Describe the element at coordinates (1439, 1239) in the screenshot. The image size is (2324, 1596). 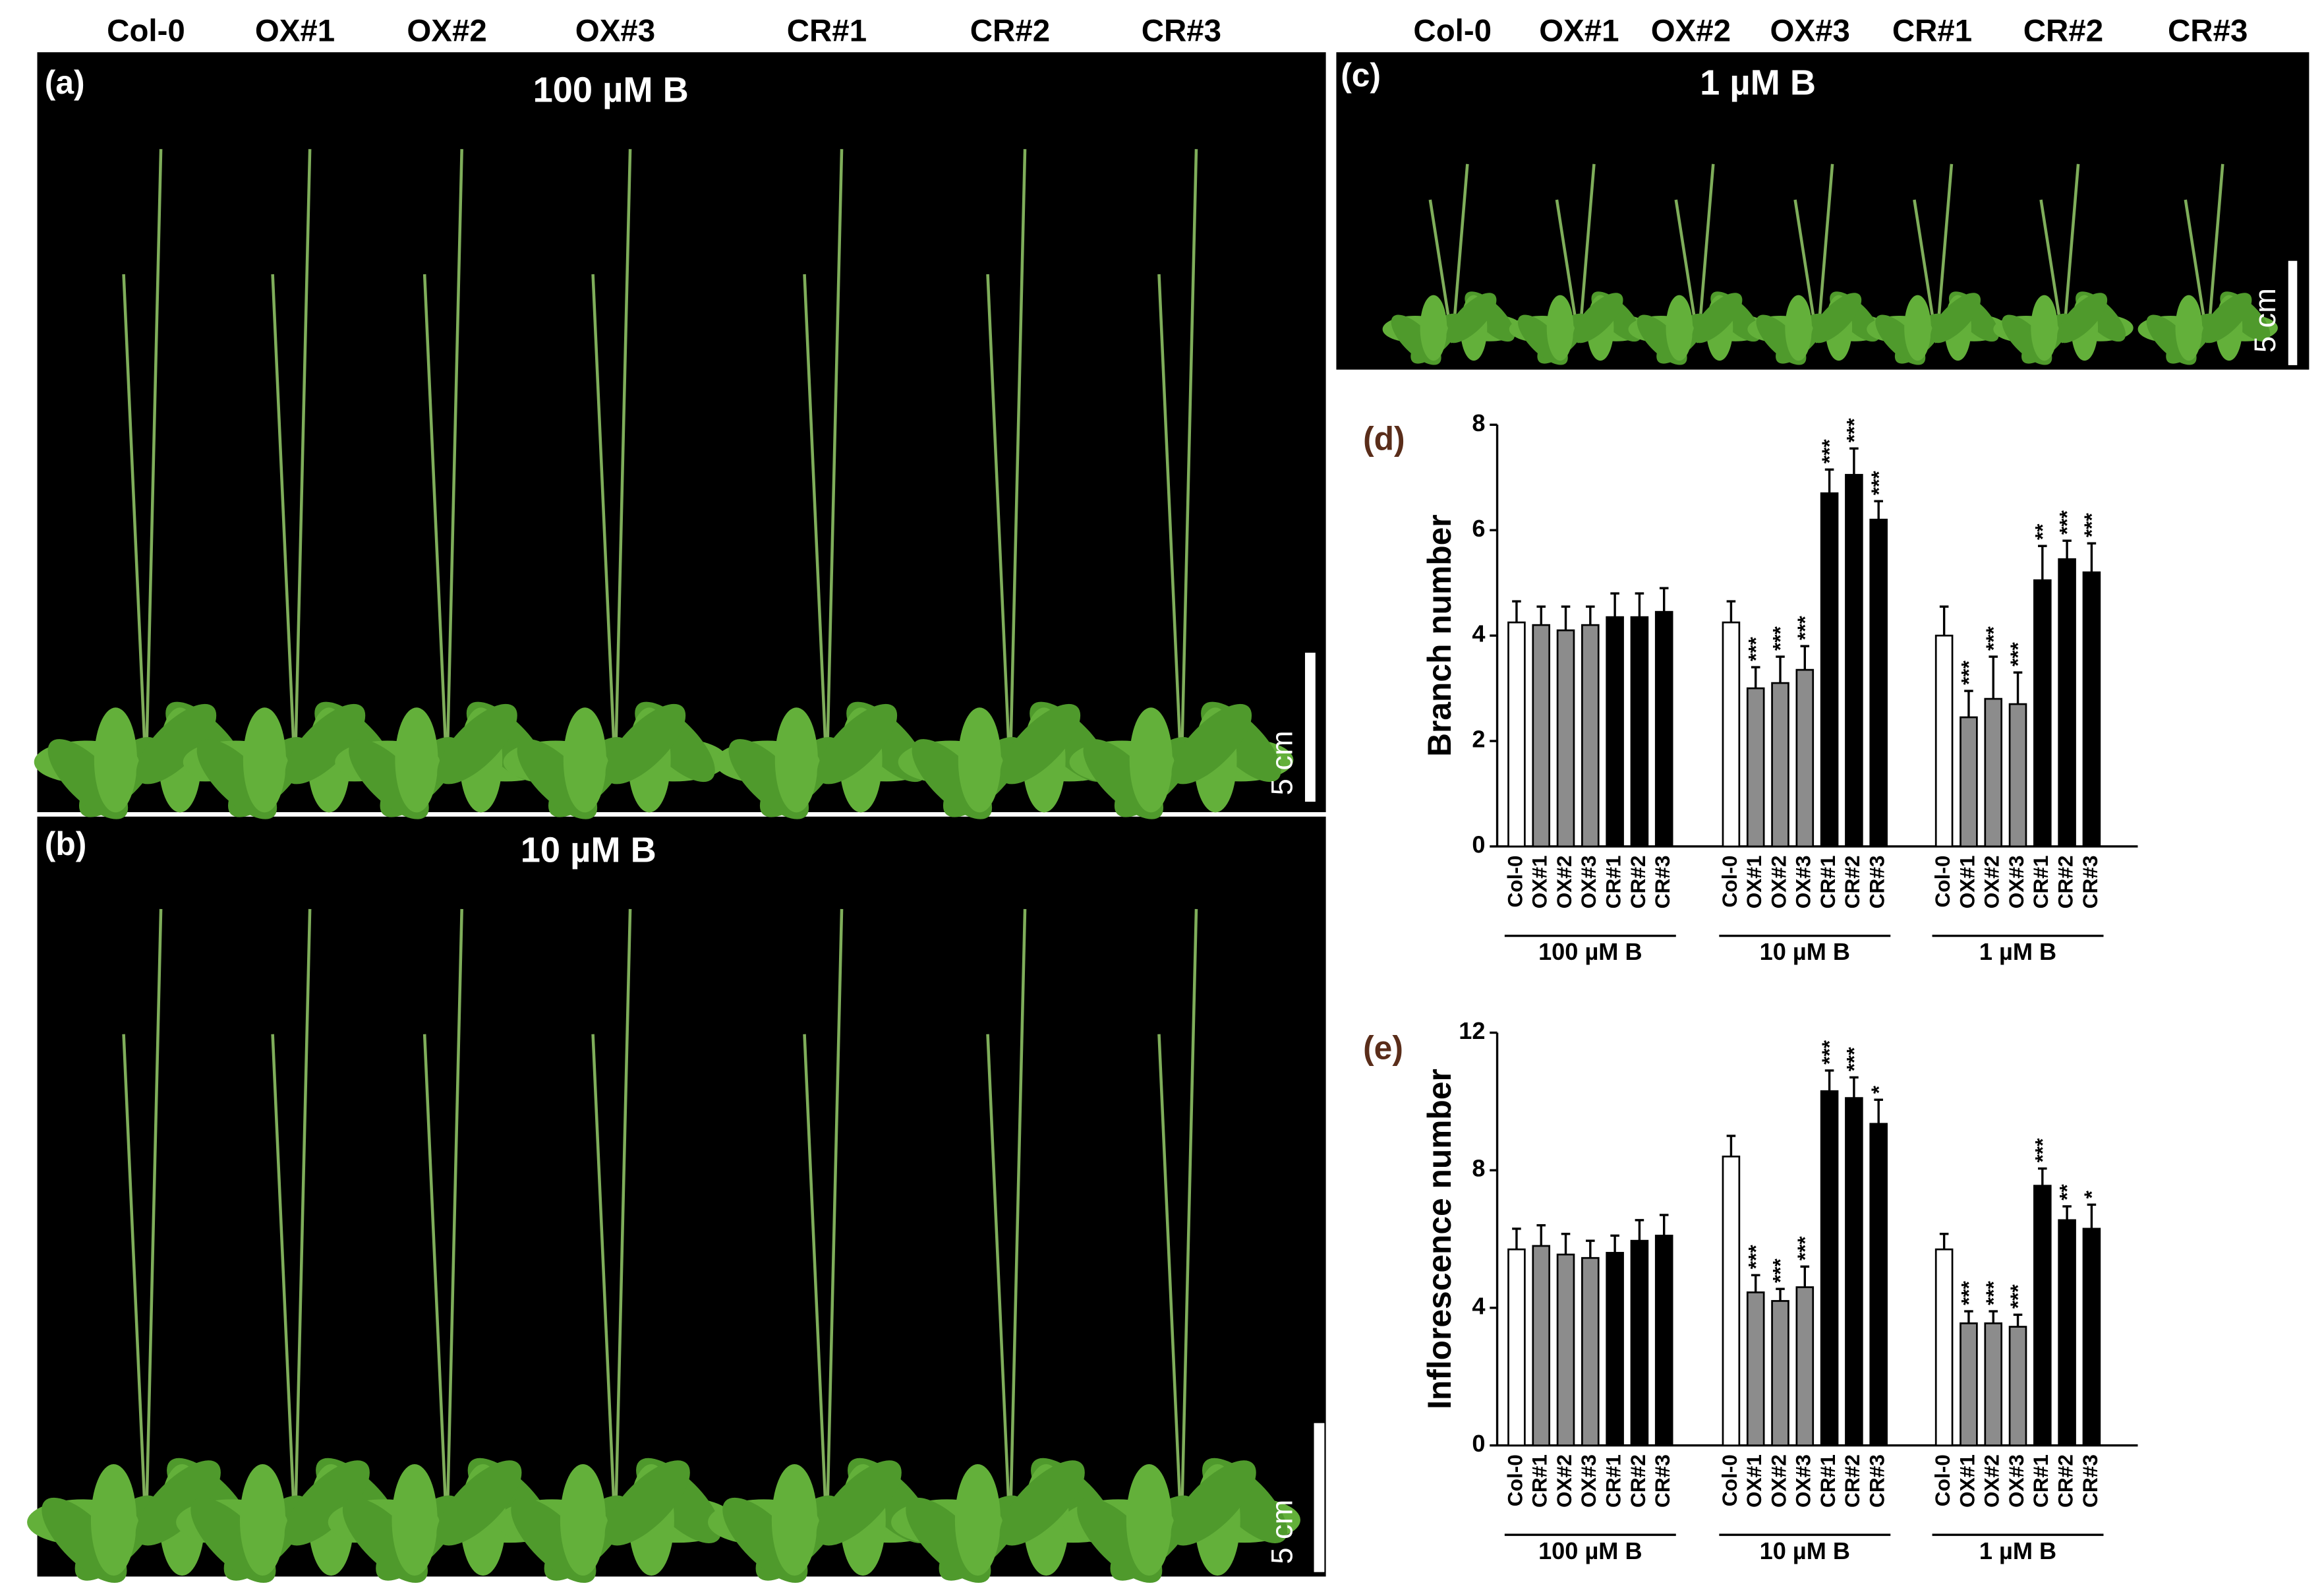
I see `y-axis-title: Inflorescence number` at that location.